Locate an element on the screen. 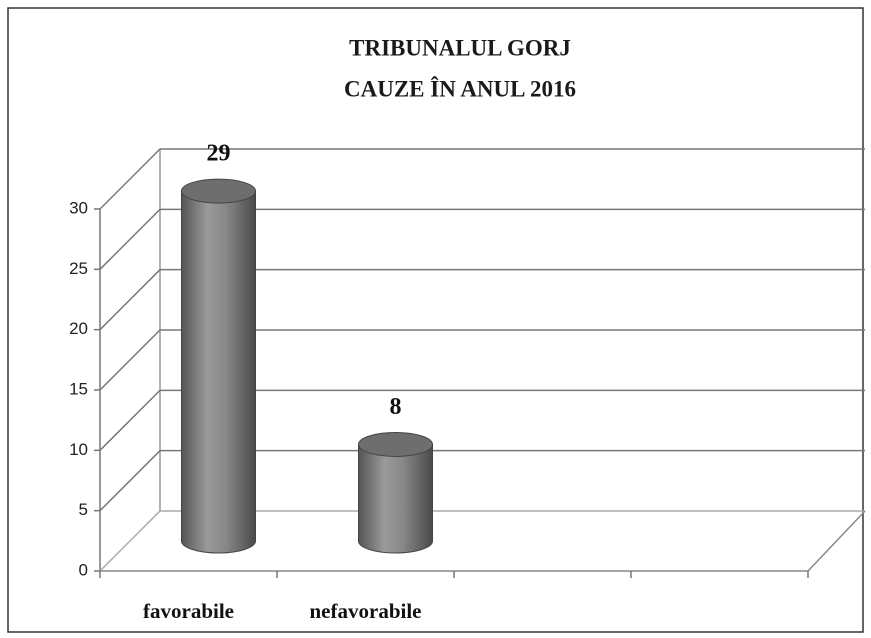  data-label: 8 is located at coordinates (396, 407).